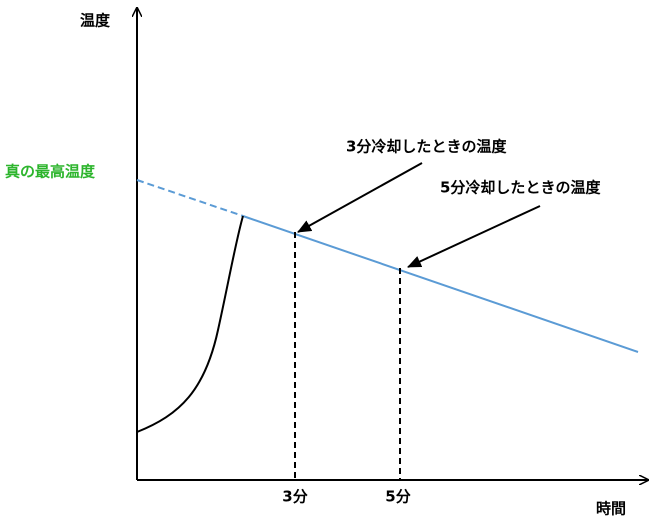 The image size is (654, 526). I want to click on x-mark-label: 3分, so click(294, 497).